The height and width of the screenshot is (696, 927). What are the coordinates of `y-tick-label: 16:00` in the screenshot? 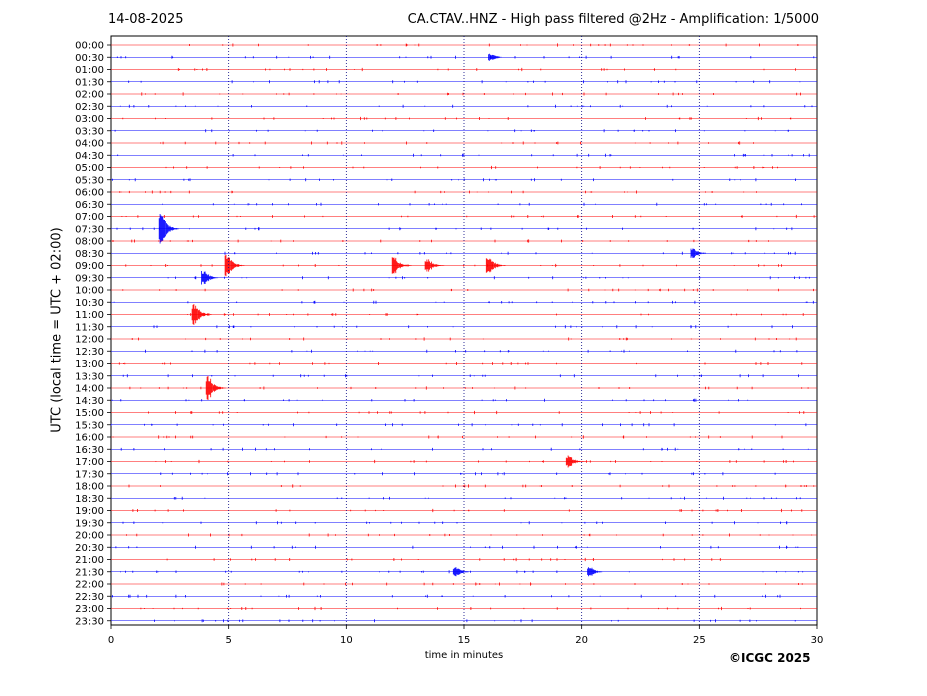 It's located at (89, 438).